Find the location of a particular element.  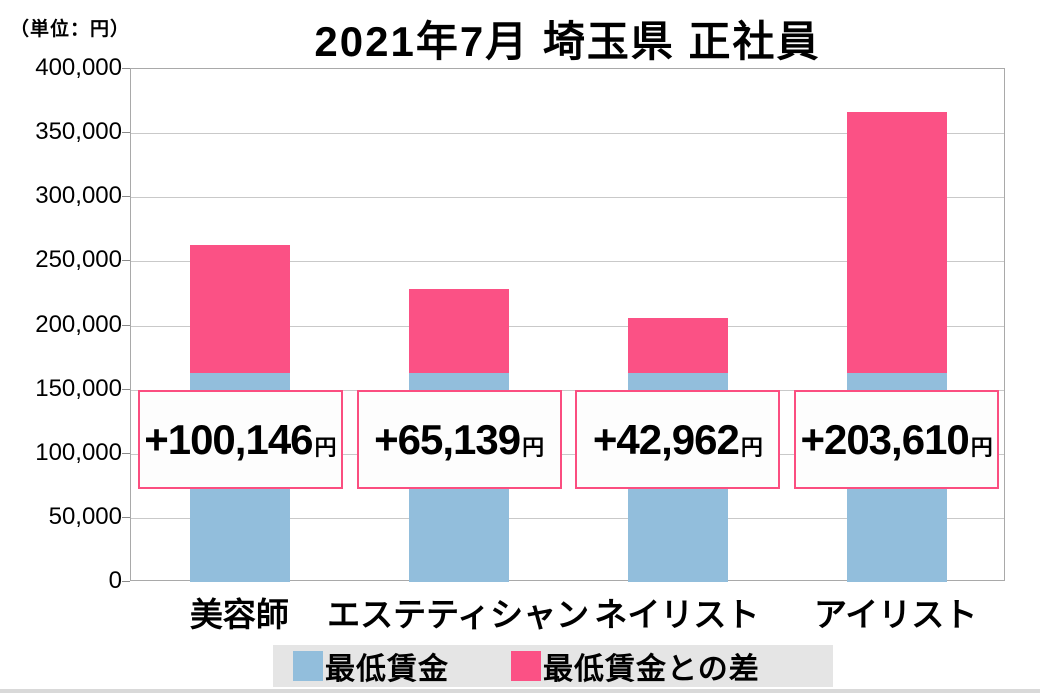

y-tick-label: 100,000 is located at coordinates (78, 452).